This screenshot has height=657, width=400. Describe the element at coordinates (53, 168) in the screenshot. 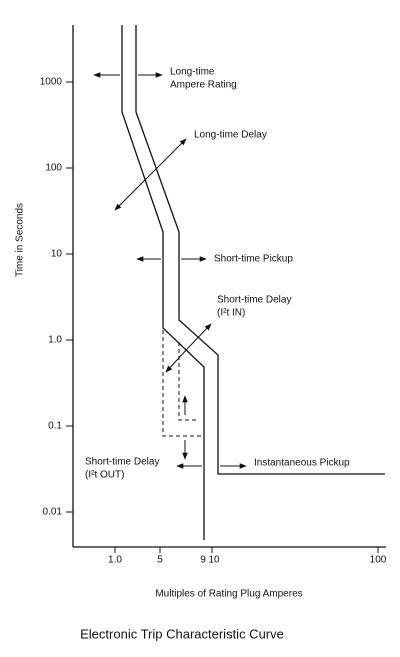

I see `y-tick-label: 100` at that location.